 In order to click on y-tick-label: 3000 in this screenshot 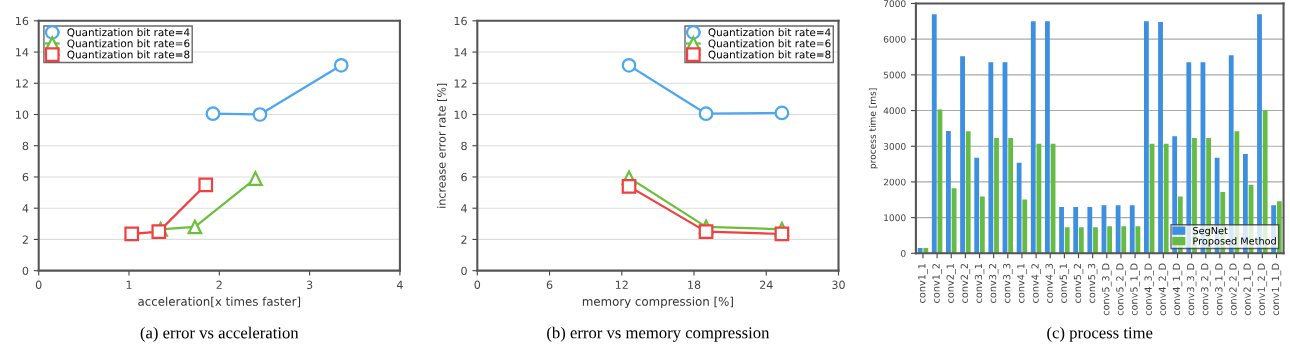, I will do `click(894, 146)`.